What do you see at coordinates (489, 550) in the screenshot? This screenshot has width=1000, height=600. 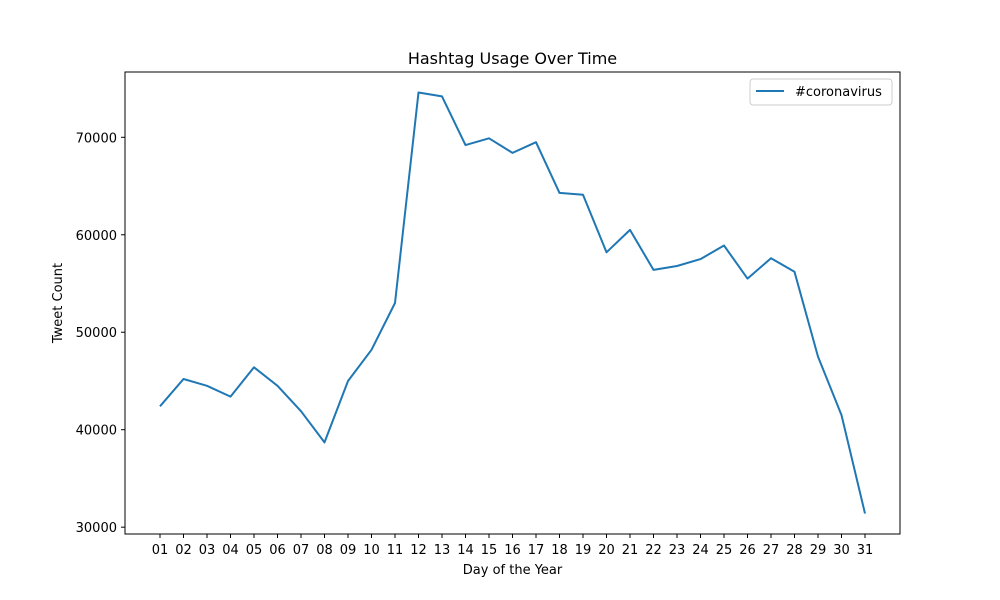 I see `x-tick-label: 15` at bounding box center [489, 550].